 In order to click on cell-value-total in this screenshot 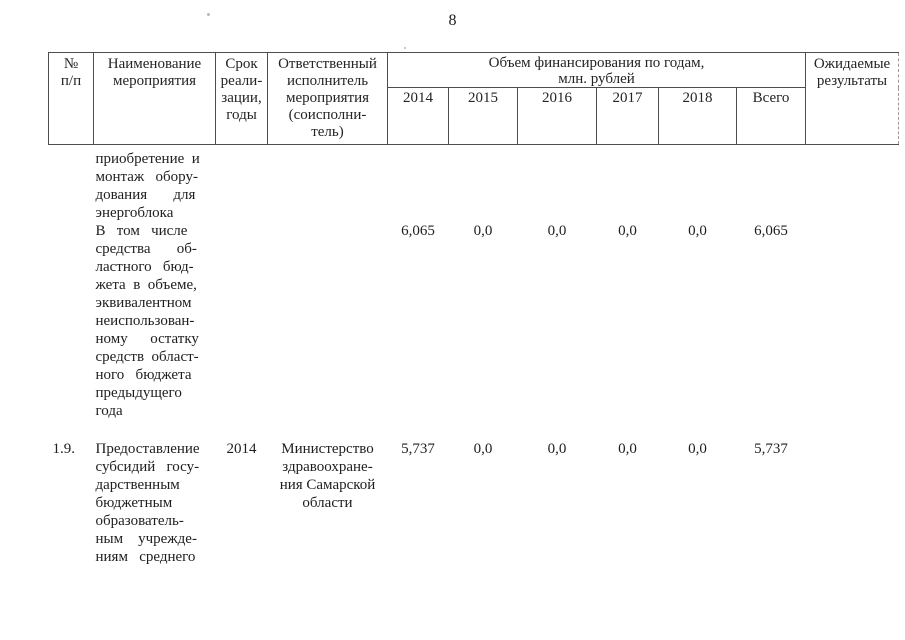, I will do `click(771, 184)`.